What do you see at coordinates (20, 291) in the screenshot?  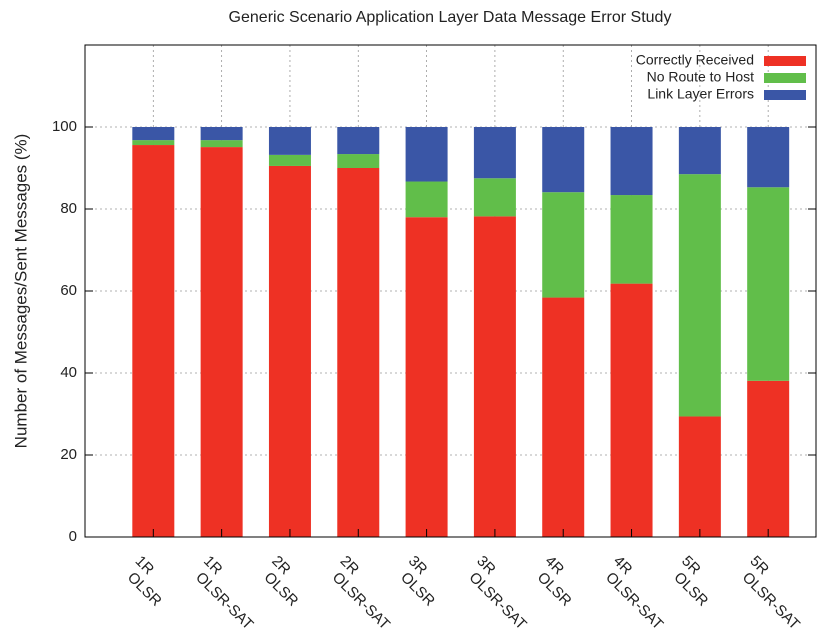 I see `y-axis-label: Number of Messages/Sent Messages (%)` at bounding box center [20, 291].